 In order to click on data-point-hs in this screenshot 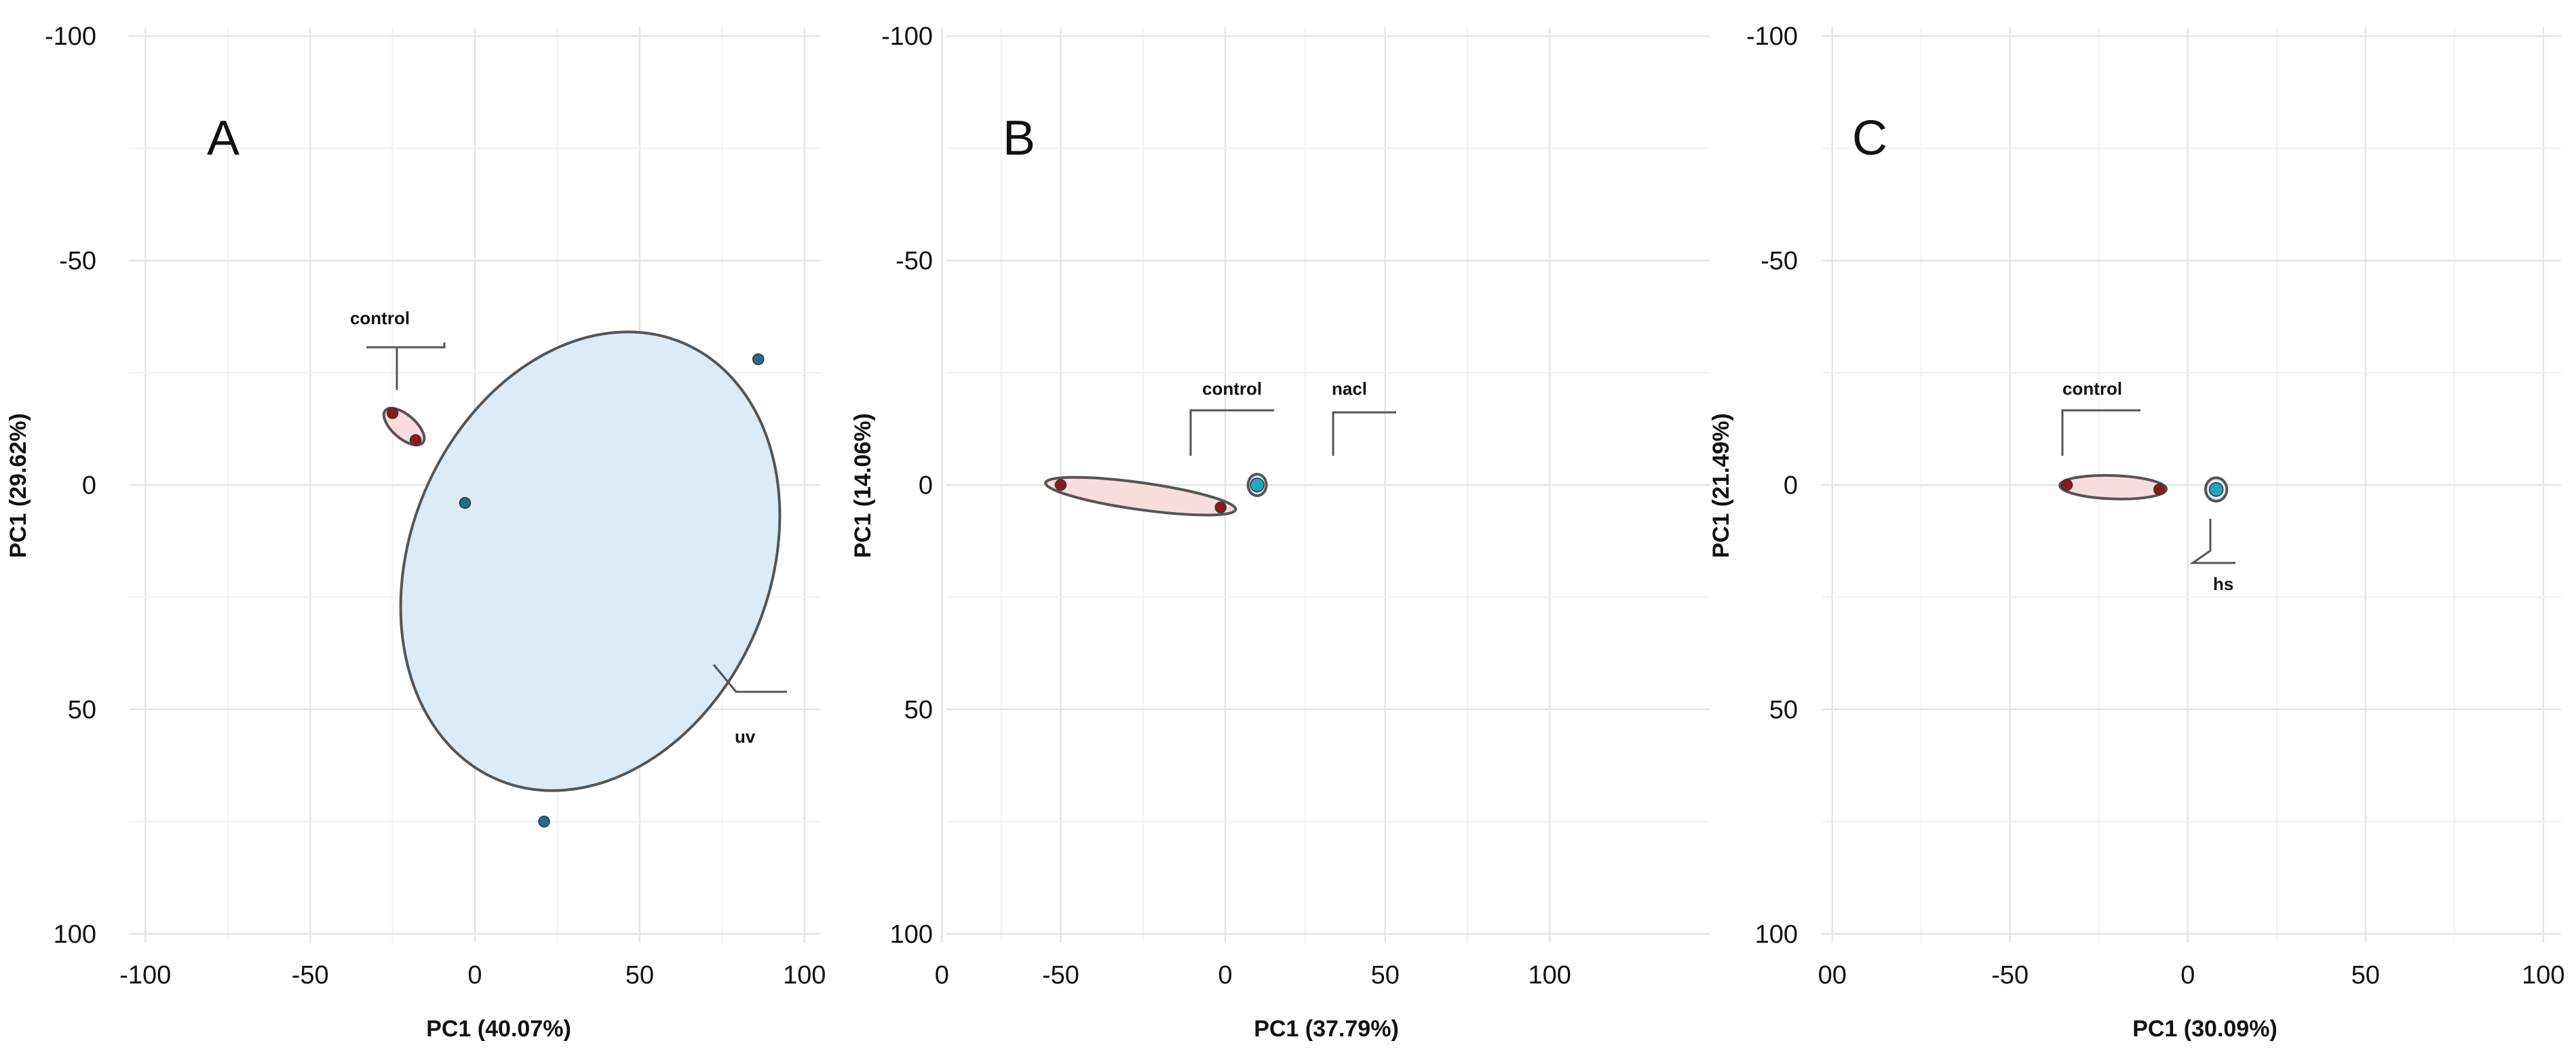, I will do `click(2216, 490)`.